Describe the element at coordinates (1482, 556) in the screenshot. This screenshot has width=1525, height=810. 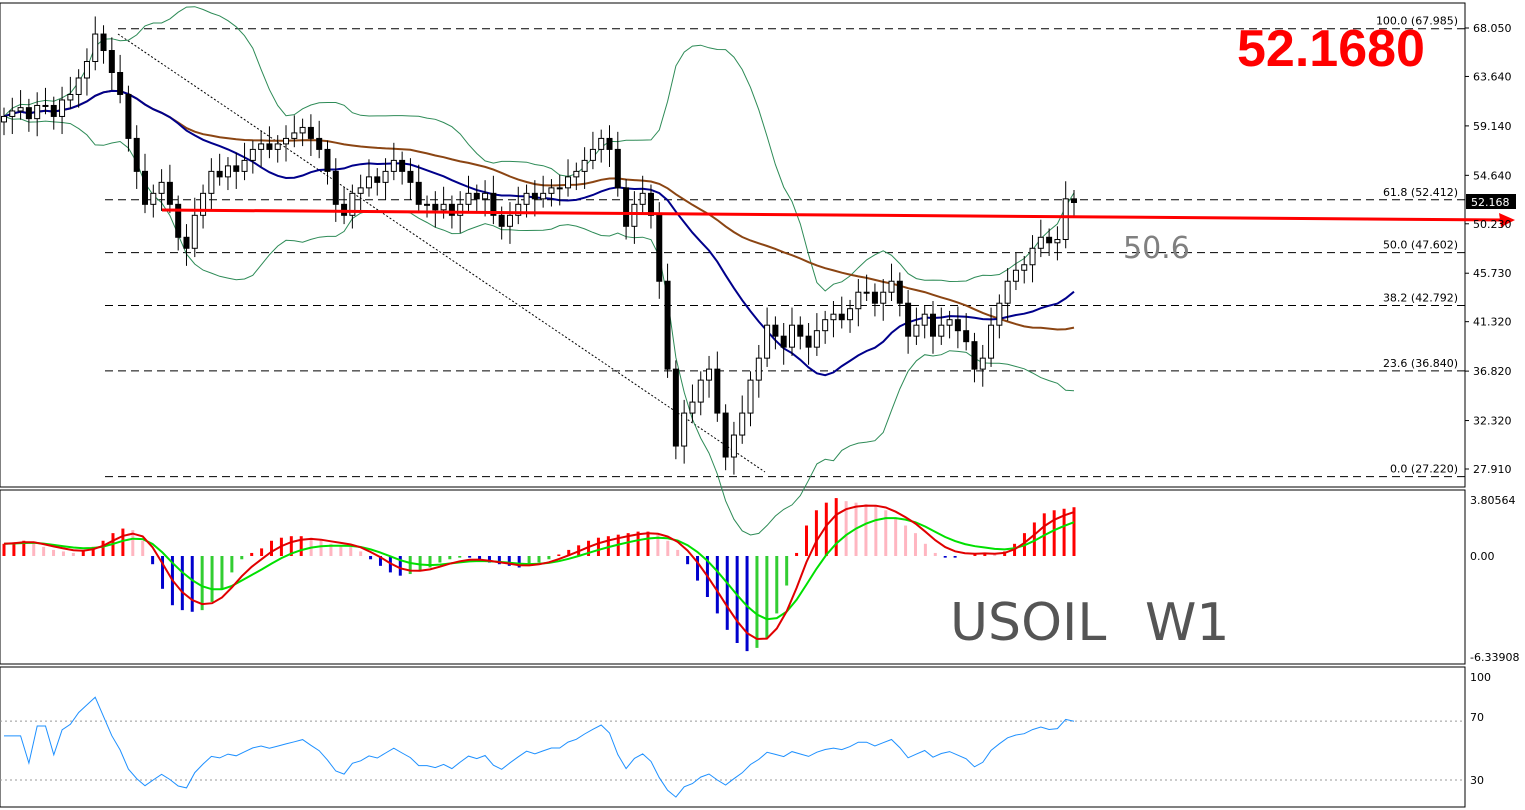
I see `svg-text: 0.00` at that location.